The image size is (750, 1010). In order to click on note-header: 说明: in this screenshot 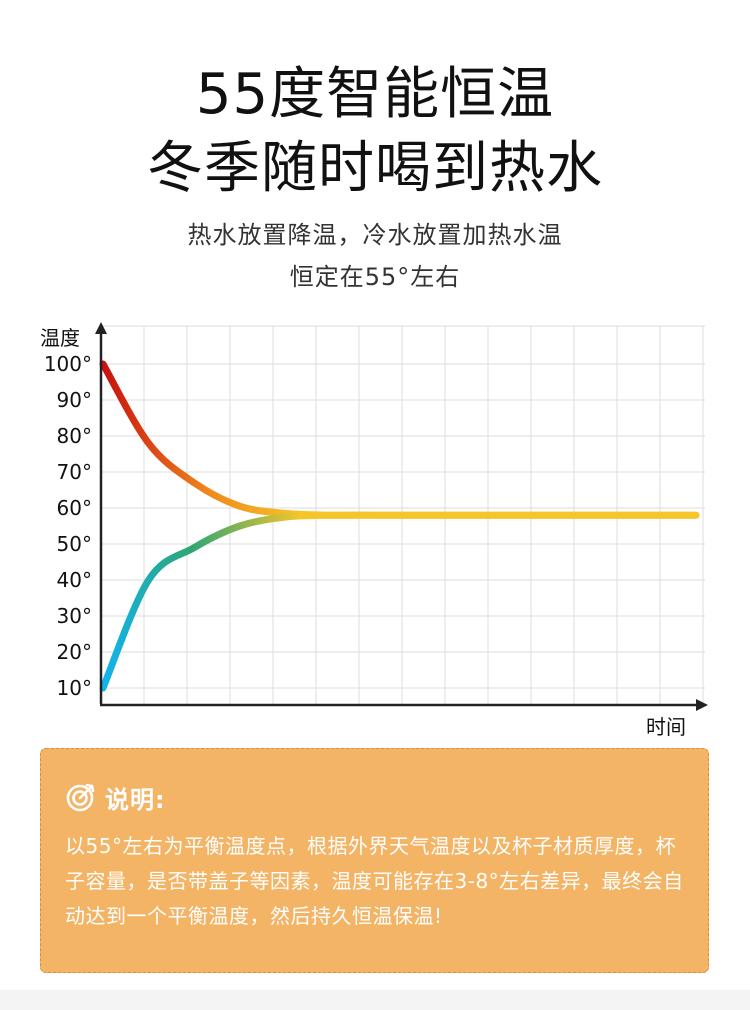, I will do `click(115, 797)`.